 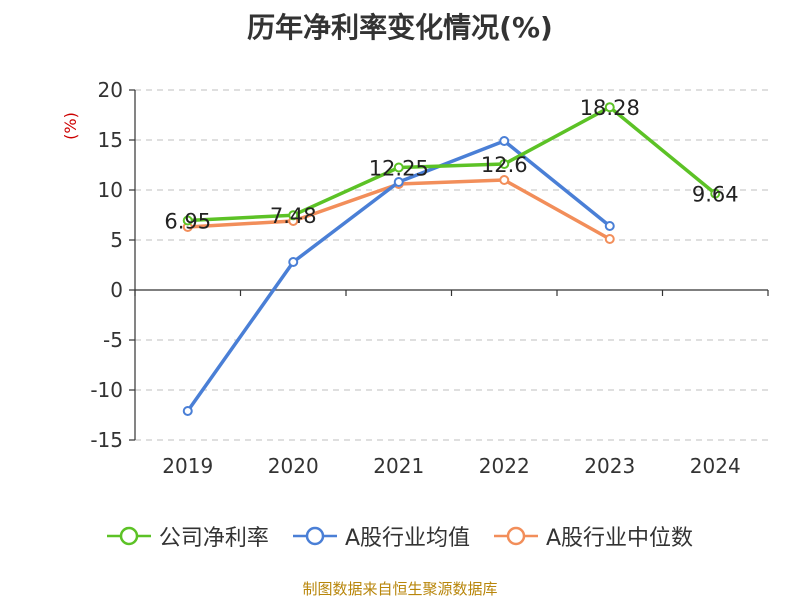 I want to click on legend-label: 公司净利率, so click(x=213, y=538).